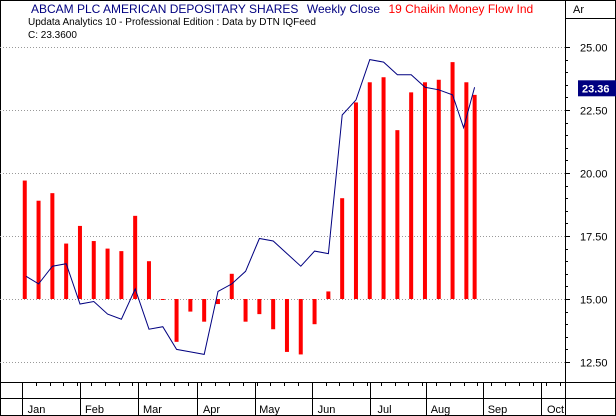 The image size is (616, 416). Describe the element at coordinates (594, 364) in the screenshot. I see `y-tick-label: 12.50` at that location.